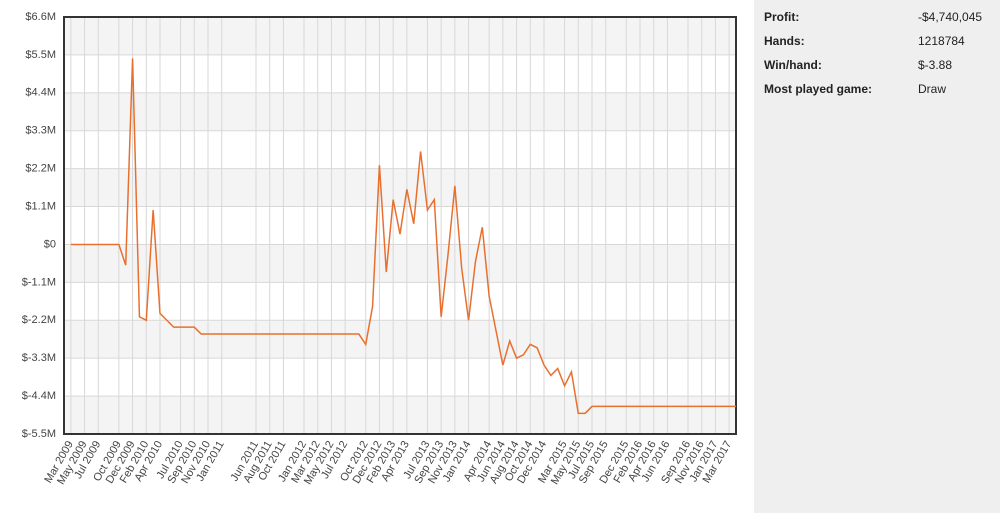 This screenshot has width=1000, height=513. Describe the element at coordinates (935, 65) in the screenshot. I see `stat-value: $-3.88` at that location.